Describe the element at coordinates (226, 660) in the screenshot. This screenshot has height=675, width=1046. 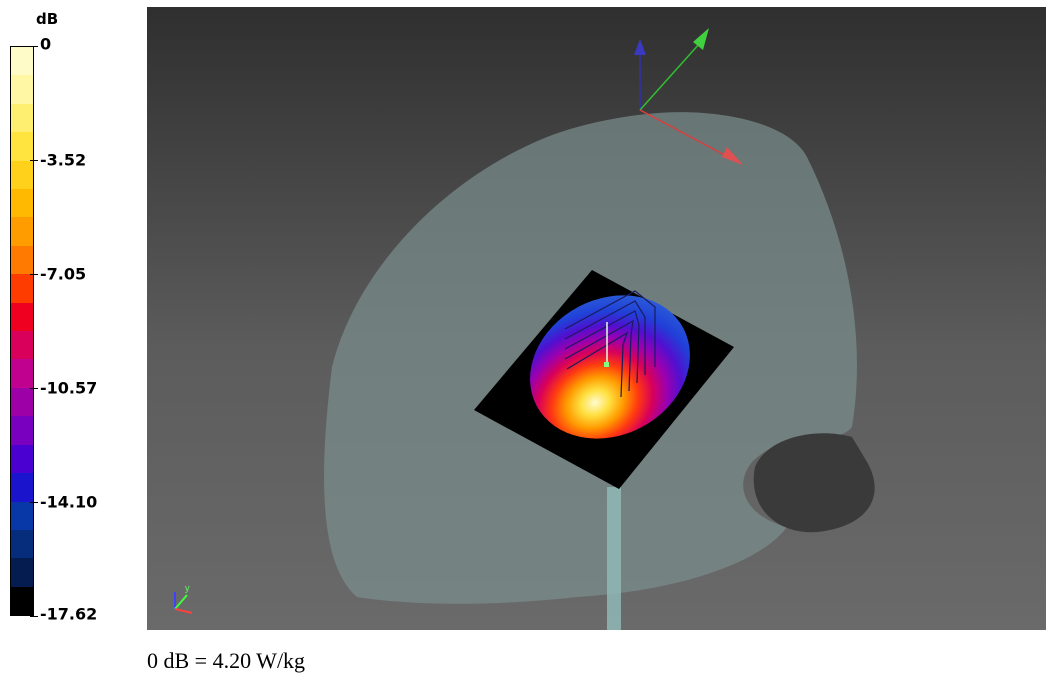
I see `normalization-footer: 0 dB = 4.20 W/kg` at that location.